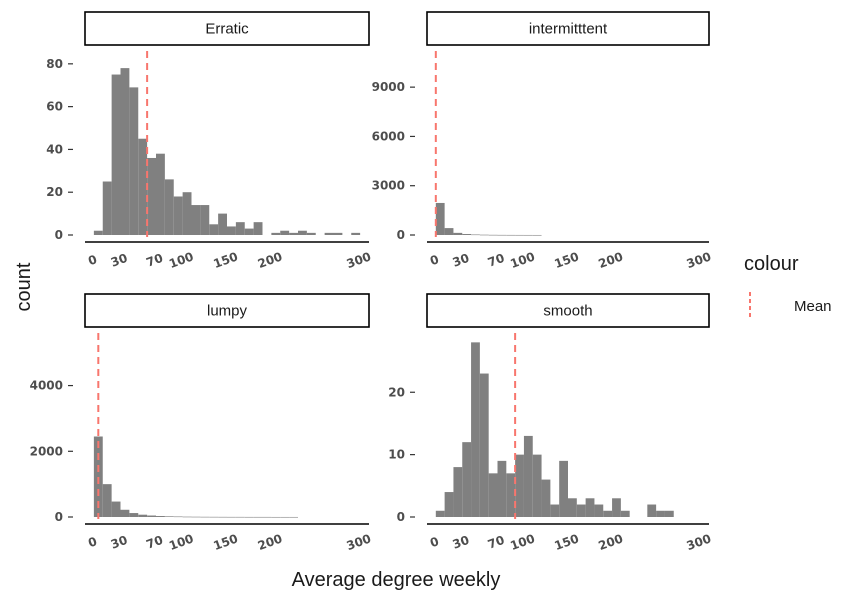 The height and width of the screenshot is (597, 847). I want to click on strip-label: lumpy, so click(227, 311).